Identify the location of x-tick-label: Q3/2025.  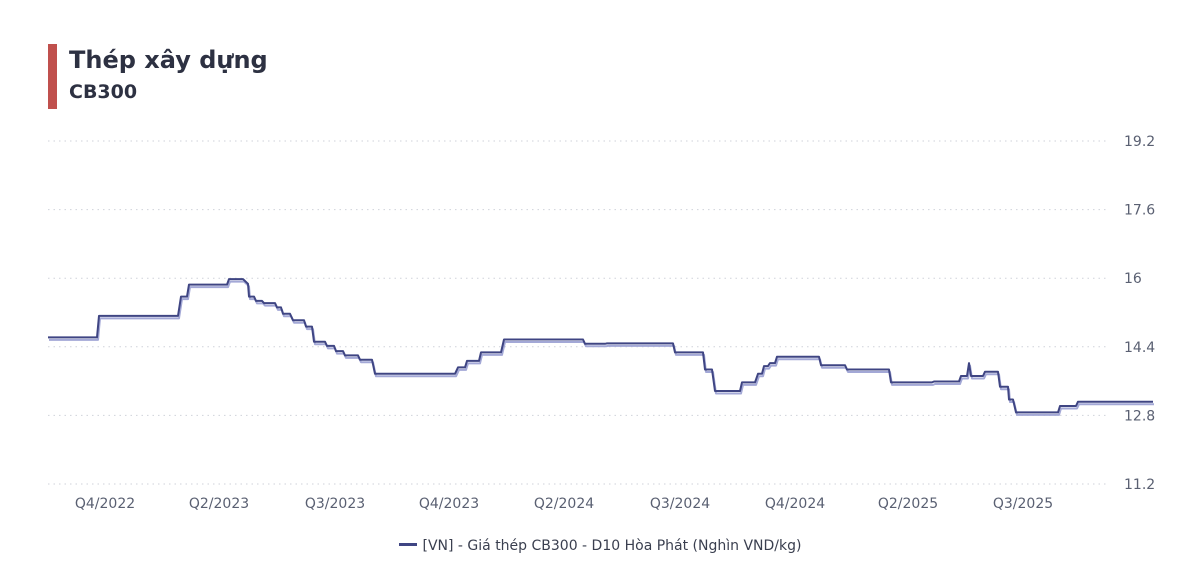
(1023, 504).